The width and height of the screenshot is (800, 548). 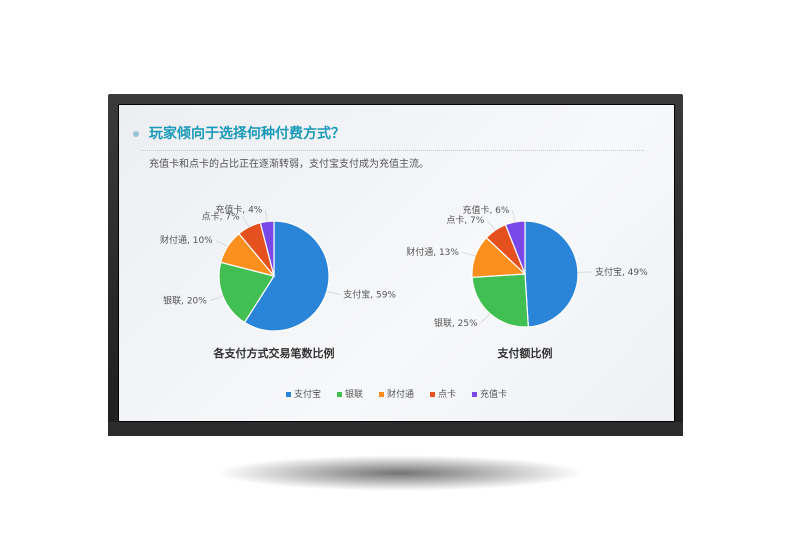 What do you see at coordinates (447, 395) in the screenshot?
I see `legend-label: 点卡` at bounding box center [447, 395].